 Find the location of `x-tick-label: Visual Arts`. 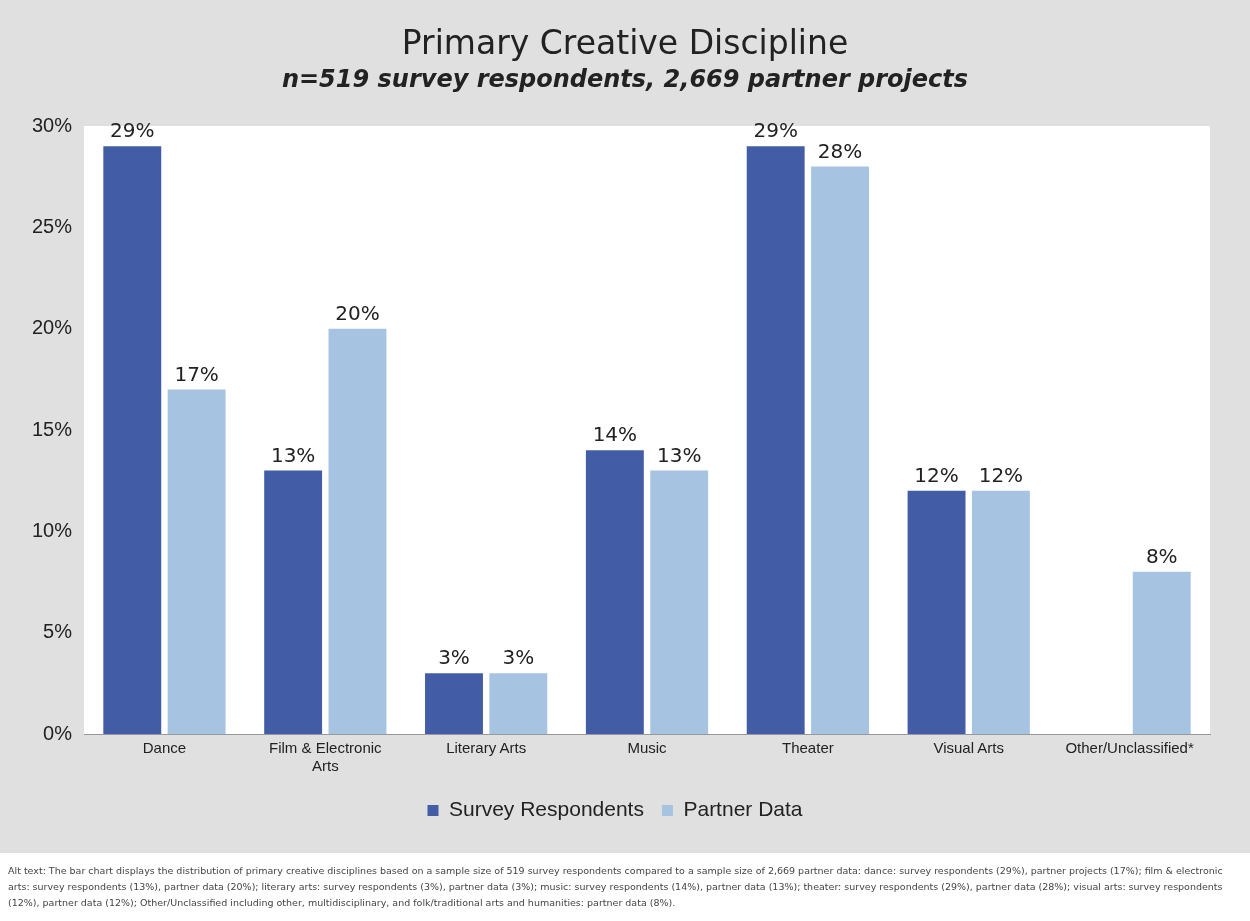

x-tick-label: Visual Arts is located at coordinates (969, 748).